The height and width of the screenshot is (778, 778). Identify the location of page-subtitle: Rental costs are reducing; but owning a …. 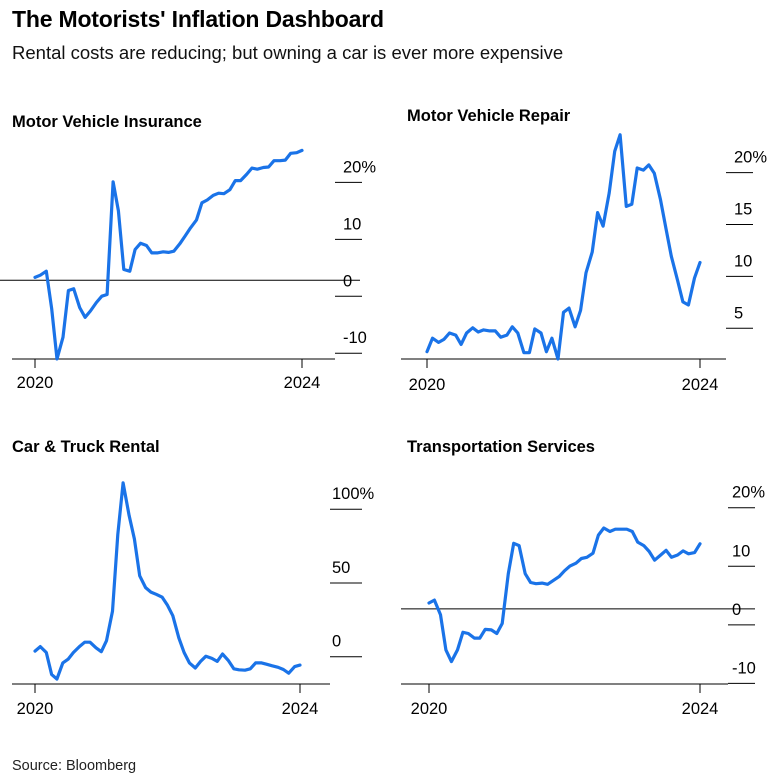
(288, 52).